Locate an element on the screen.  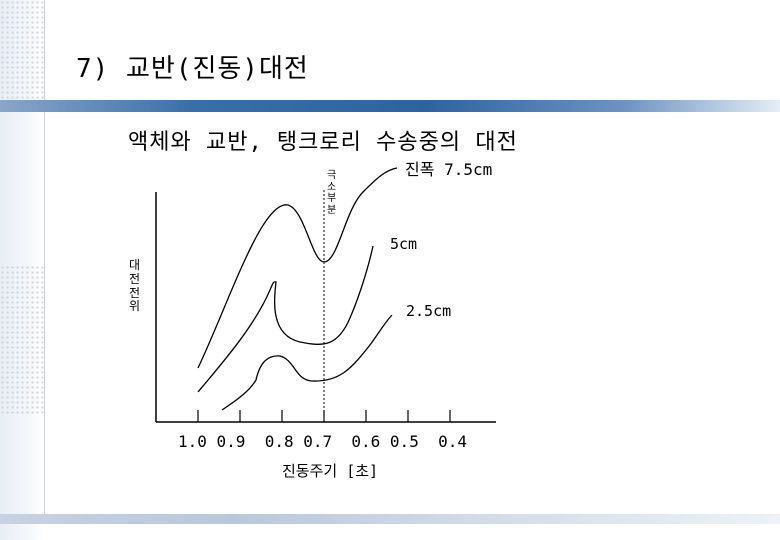
y-axis-label-char: 대 is located at coordinates (135, 265).